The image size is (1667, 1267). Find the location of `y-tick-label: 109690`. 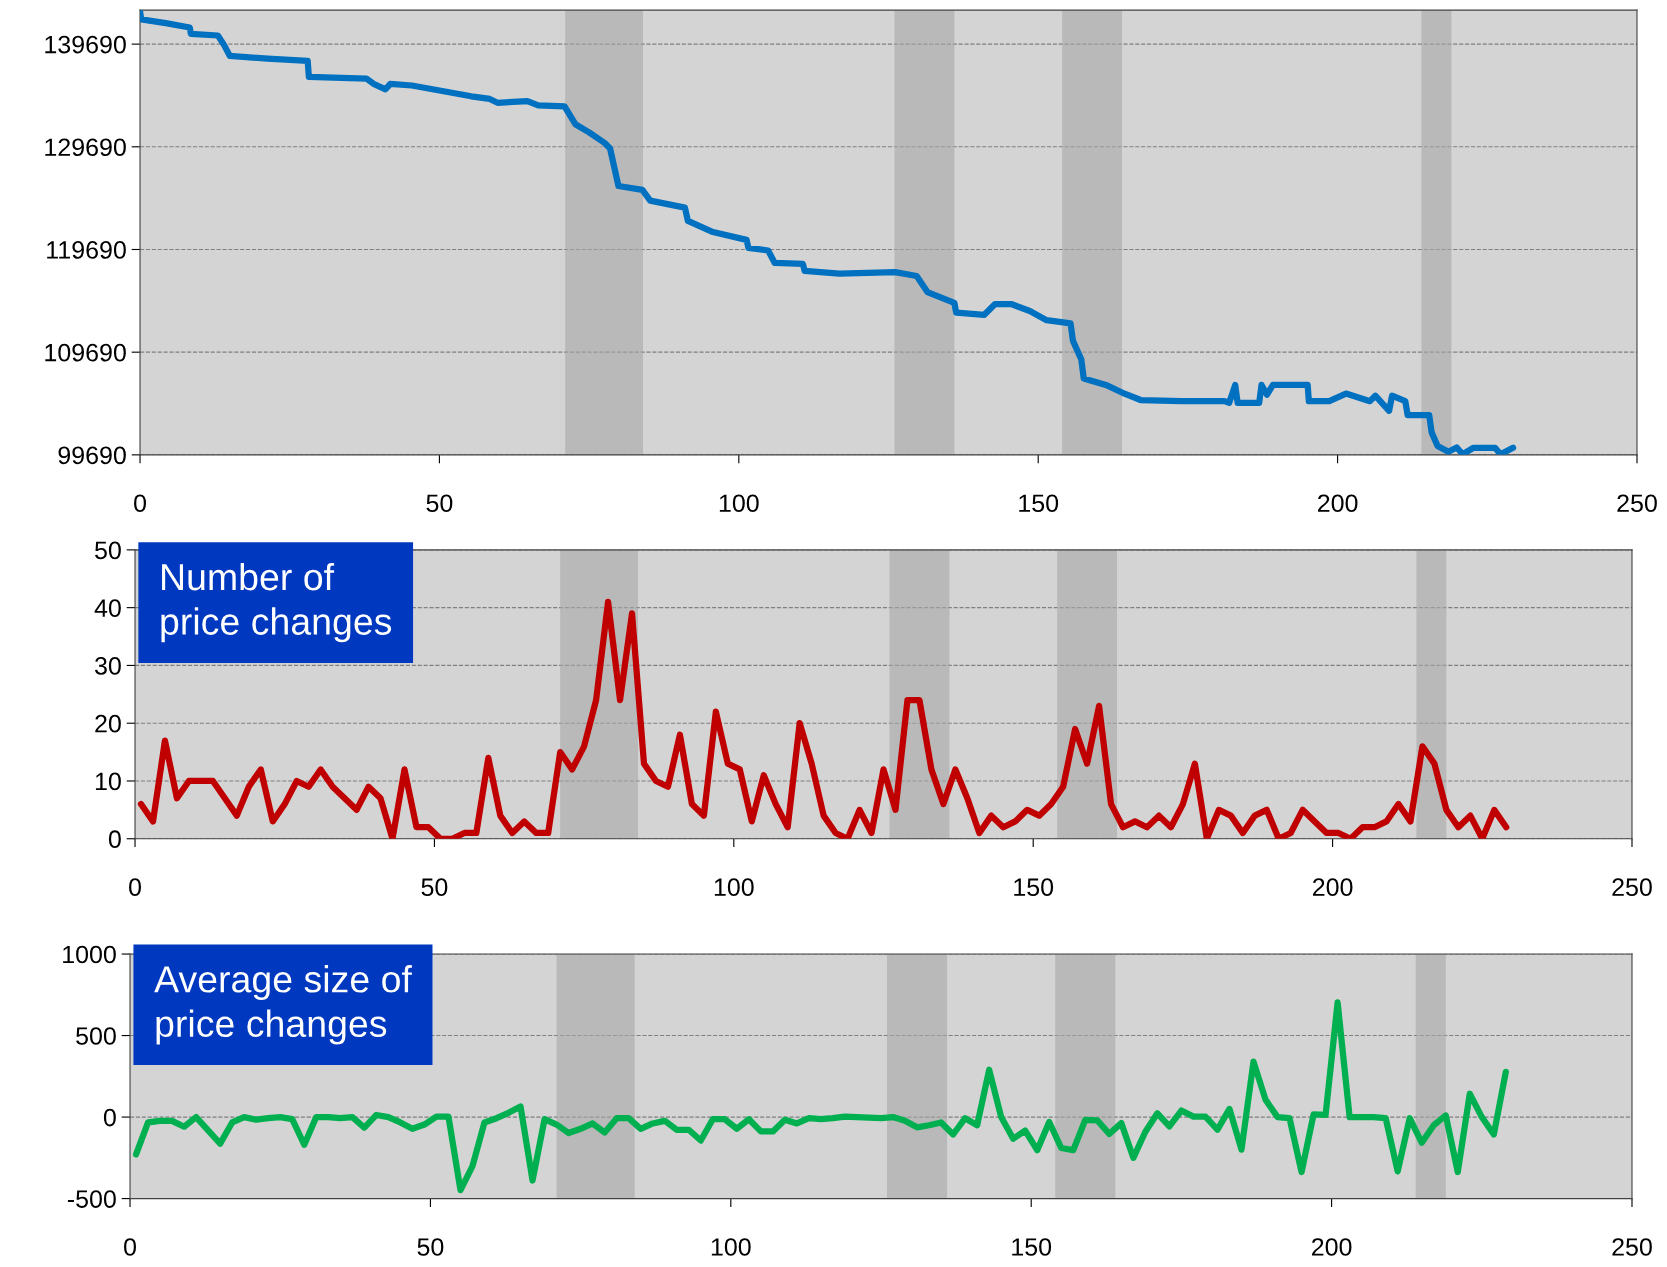

y-tick-label: 109690 is located at coordinates (85, 352).